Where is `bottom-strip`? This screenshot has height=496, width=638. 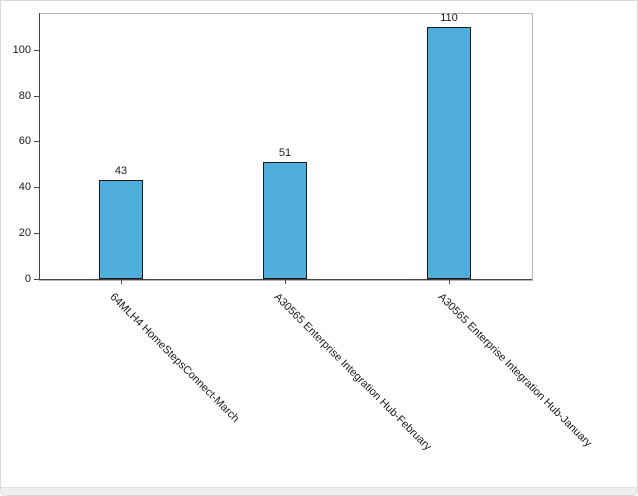
bottom-strip is located at coordinates (319, 491).